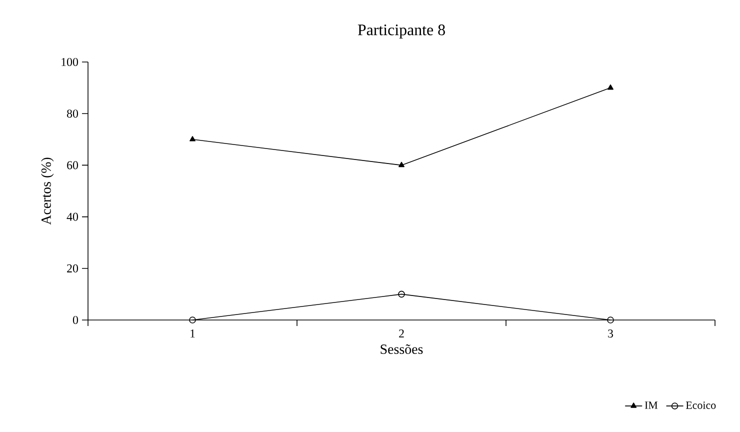 The image size is (740, 432). What do you see at coordinates (611, 334) in the screenshot?
I see `x-tick-label: 3` at bounding box center [611, 334].